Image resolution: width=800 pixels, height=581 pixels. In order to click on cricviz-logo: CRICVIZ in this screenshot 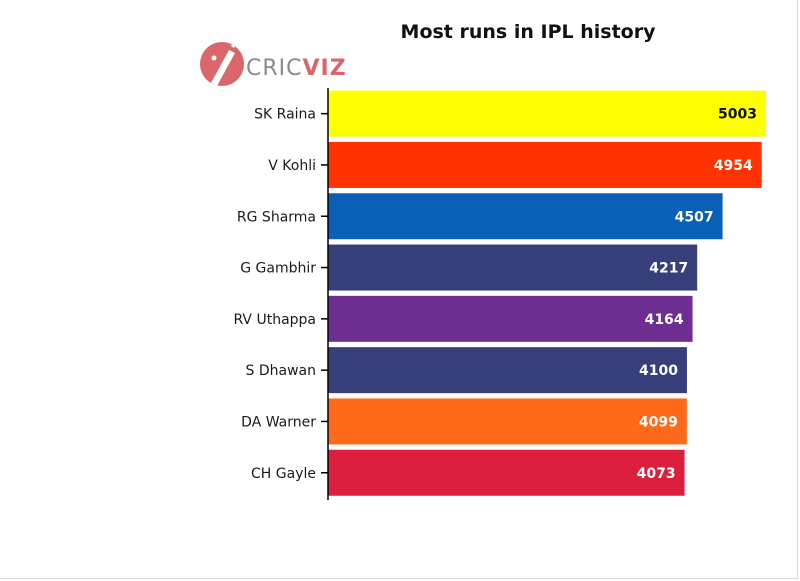, I will do `click(273, 62)`.